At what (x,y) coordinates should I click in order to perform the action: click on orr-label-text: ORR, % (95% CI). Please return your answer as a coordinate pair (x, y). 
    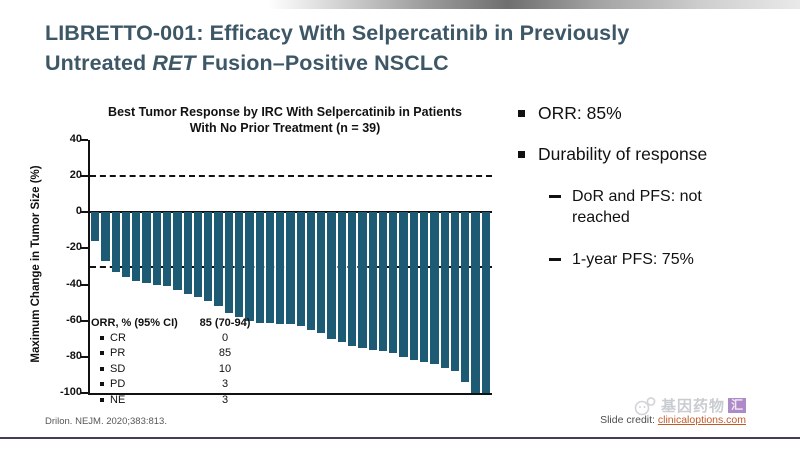
    Looking at the image, I should click on (134, 322).